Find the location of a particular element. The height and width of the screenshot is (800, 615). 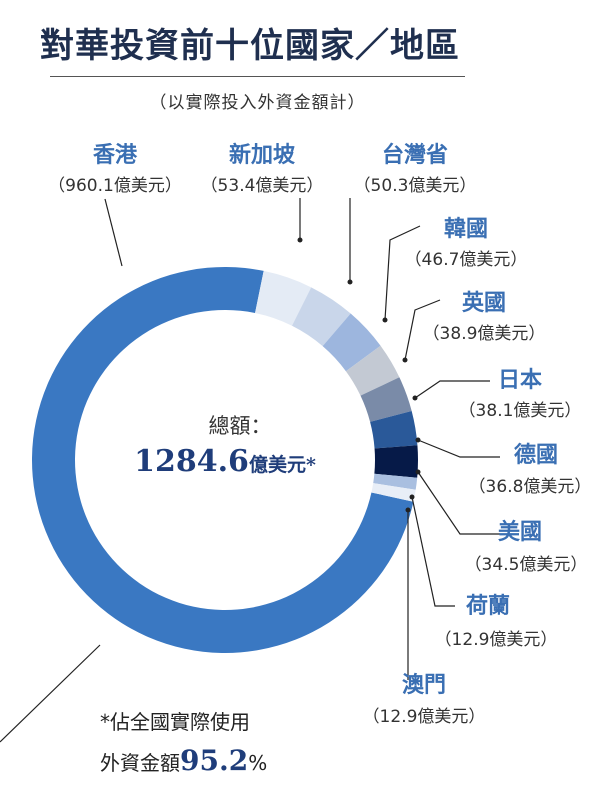

slice-label-uk: 英國 is located at coordinates (484, 303).